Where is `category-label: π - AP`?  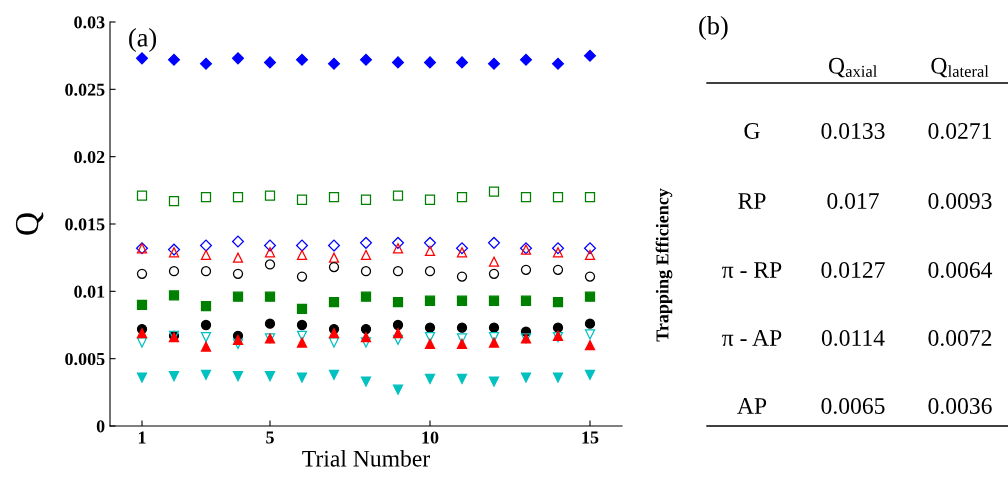 category-label: π - AP is located at coordinates (752, 338).